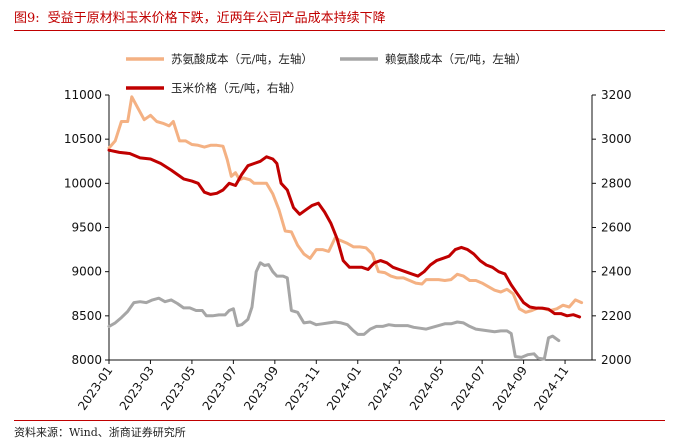 Image resolution: width=675 pixels, height=440 pixels. What do you see at coordinates (339, 420) in the screenshot?
I see `source-divider` at bounding box center [339, 420].